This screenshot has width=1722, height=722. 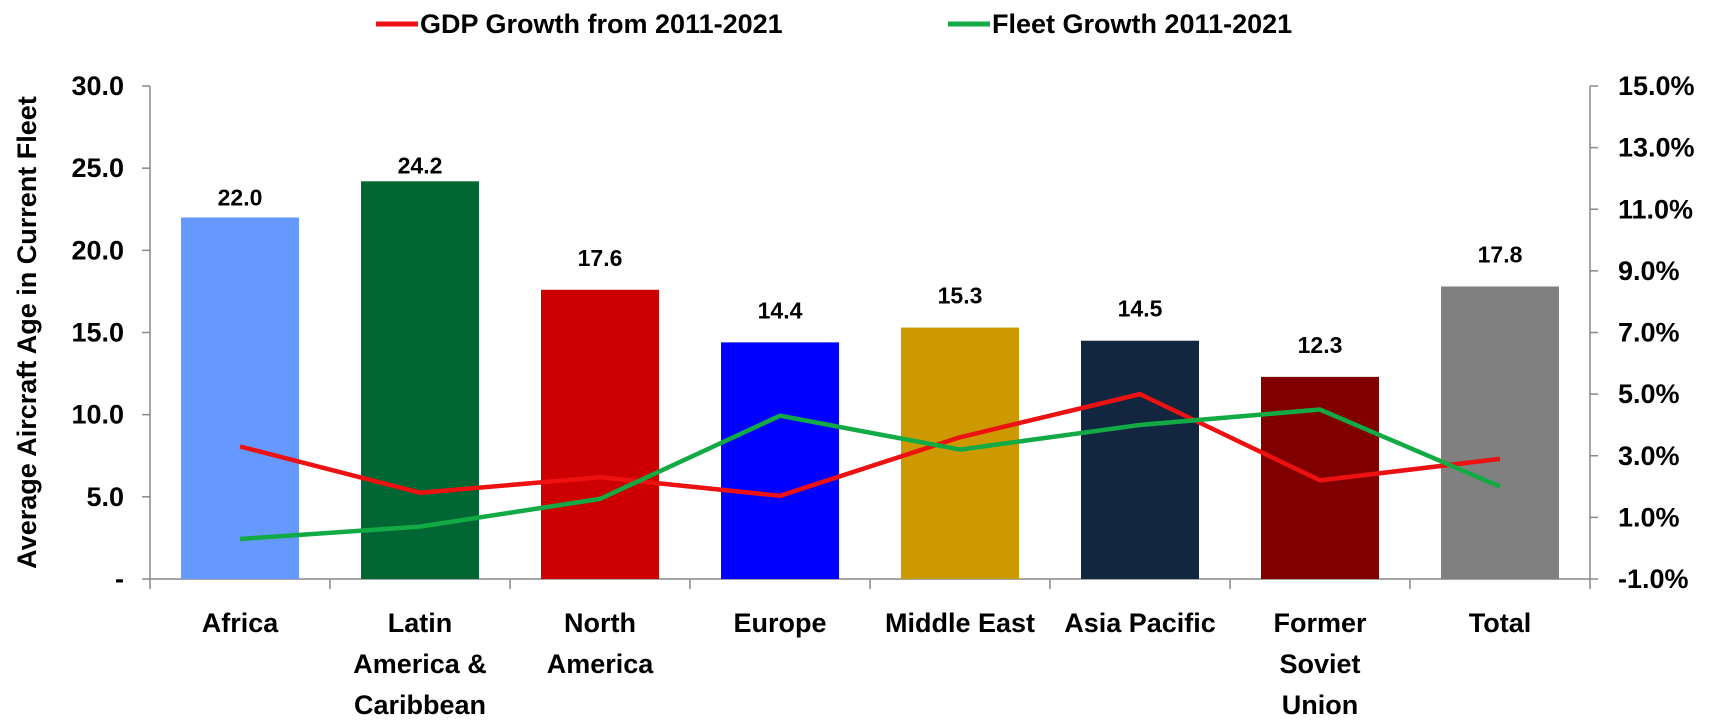 I want to click on category-label-line: North, so click(x=600, y=623).